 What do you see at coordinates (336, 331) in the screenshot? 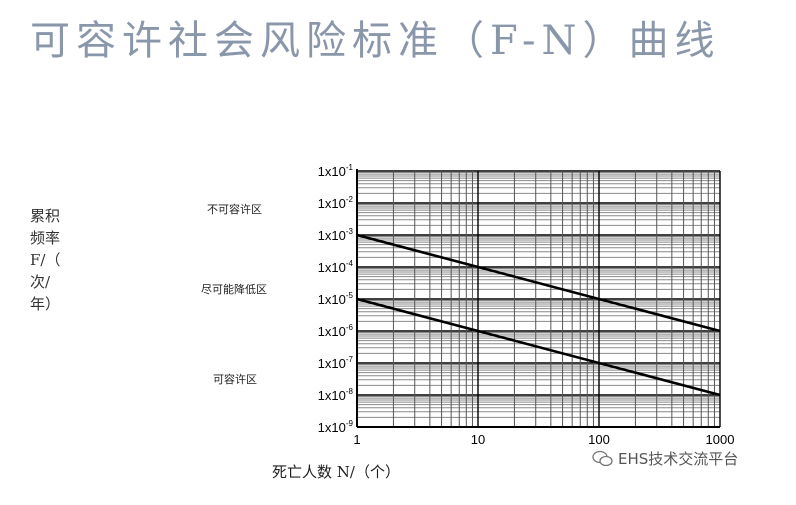
I see `y-tick-label: 1x10⁻⁶` at bounding box center [336, 331].